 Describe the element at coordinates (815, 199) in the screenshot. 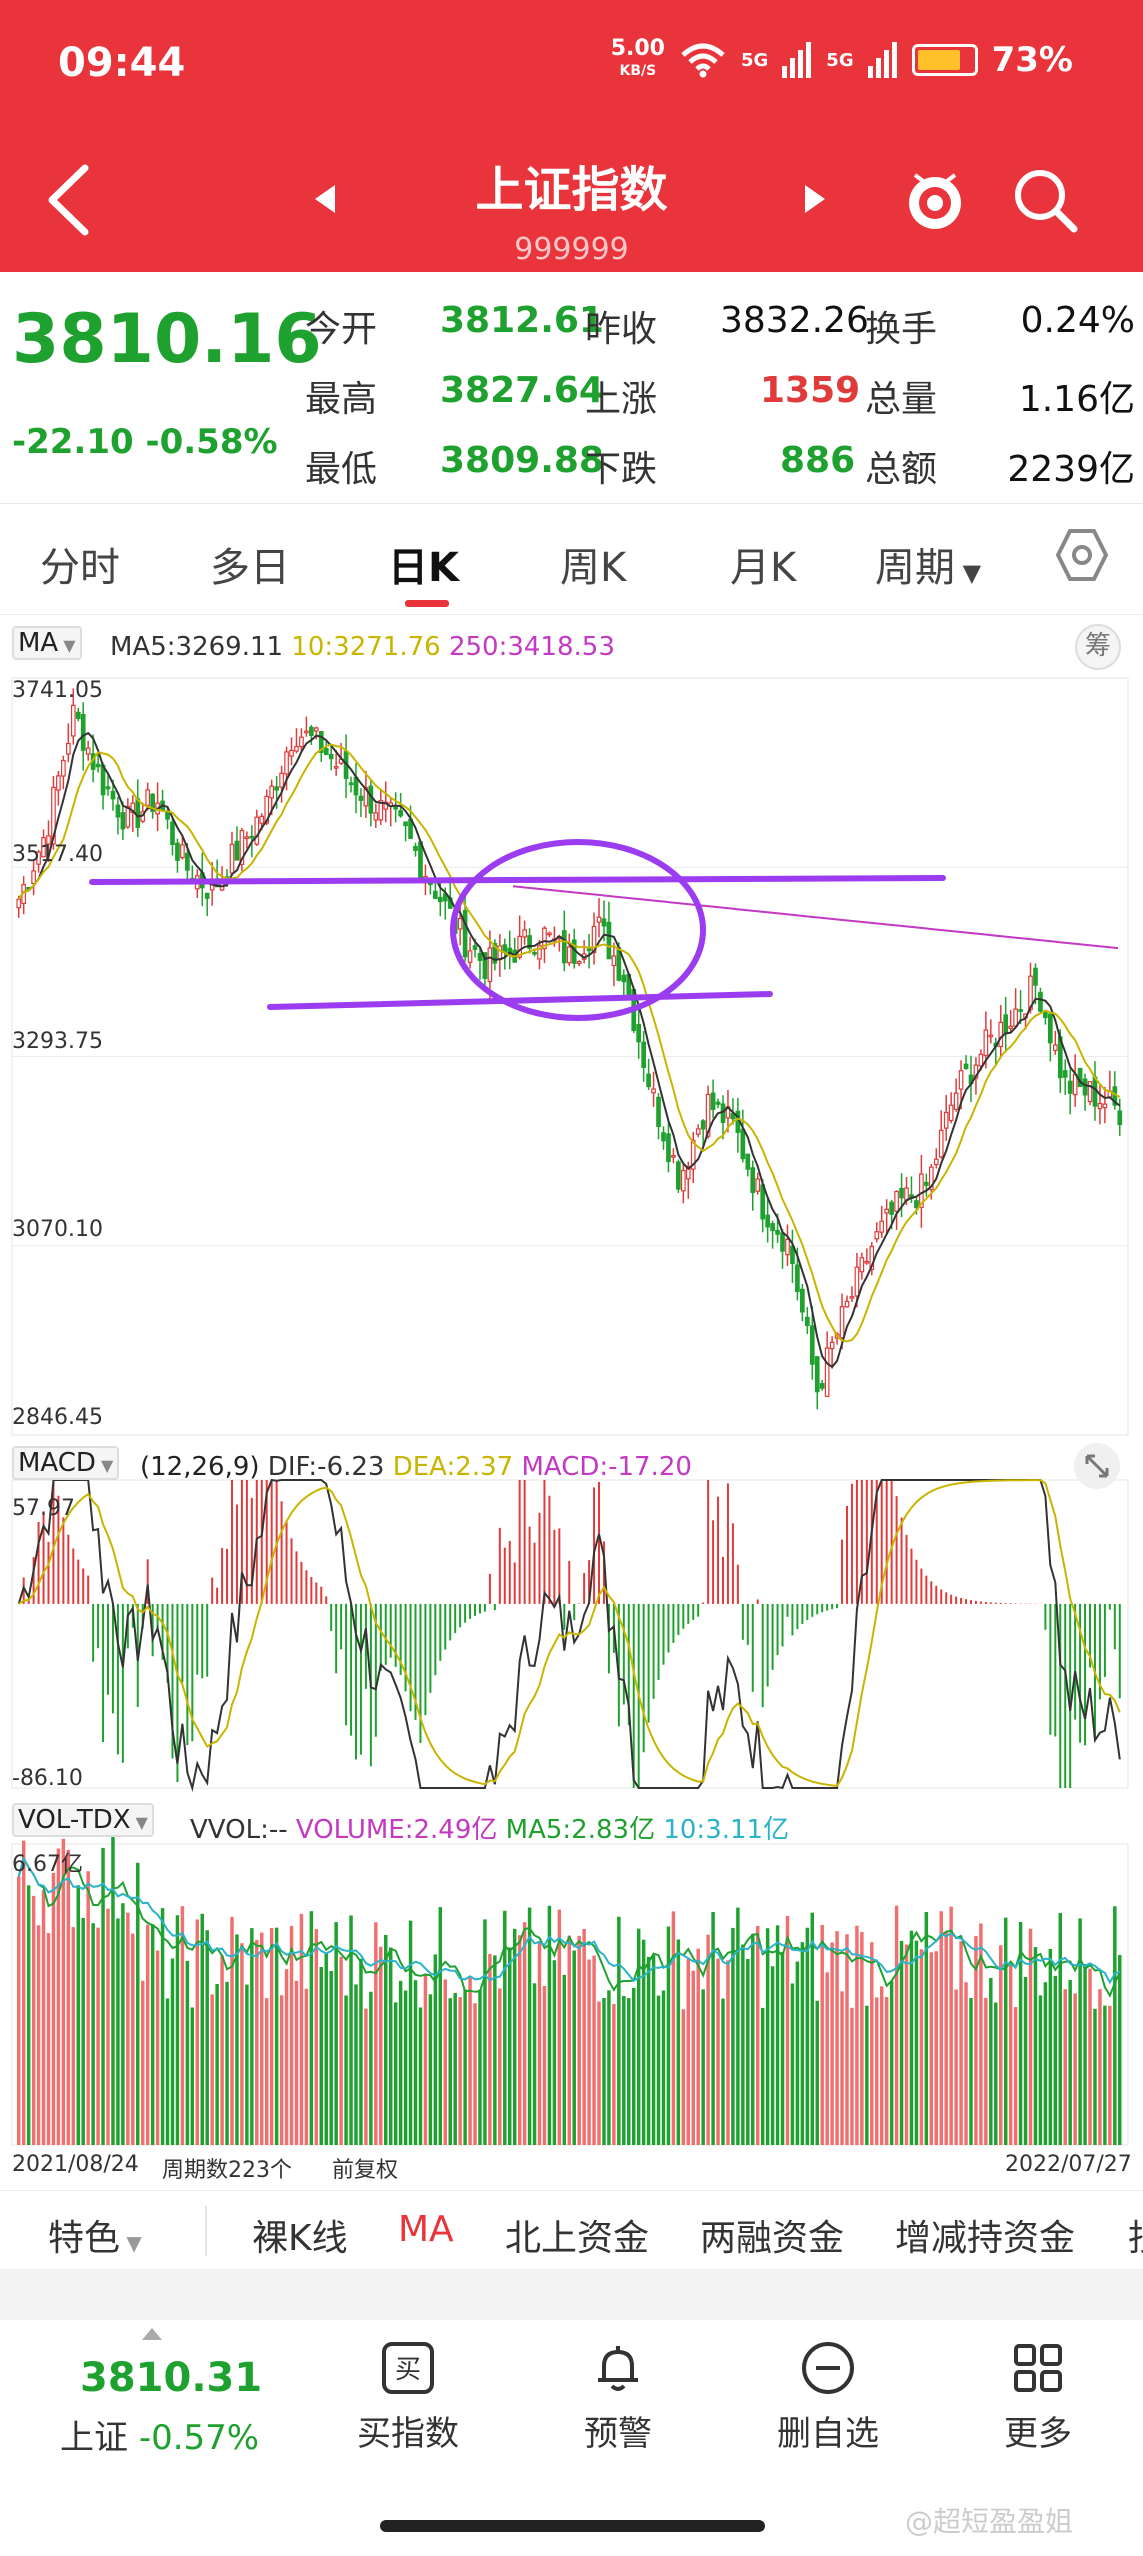

I see `next-stock-arrow` at that location.